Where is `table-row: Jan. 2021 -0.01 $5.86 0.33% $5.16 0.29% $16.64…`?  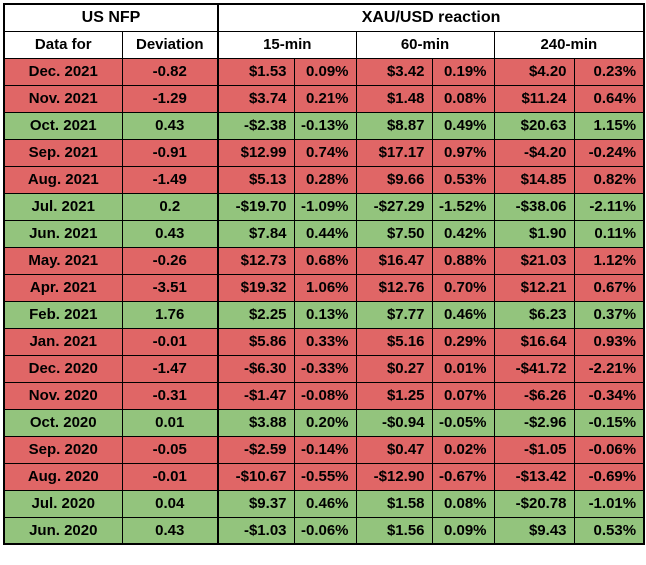
table-row: Jan. 2021 -0.01 $5.86 0.33% $5.16 0.29% $16.64… is located at coordinates (324, 341).